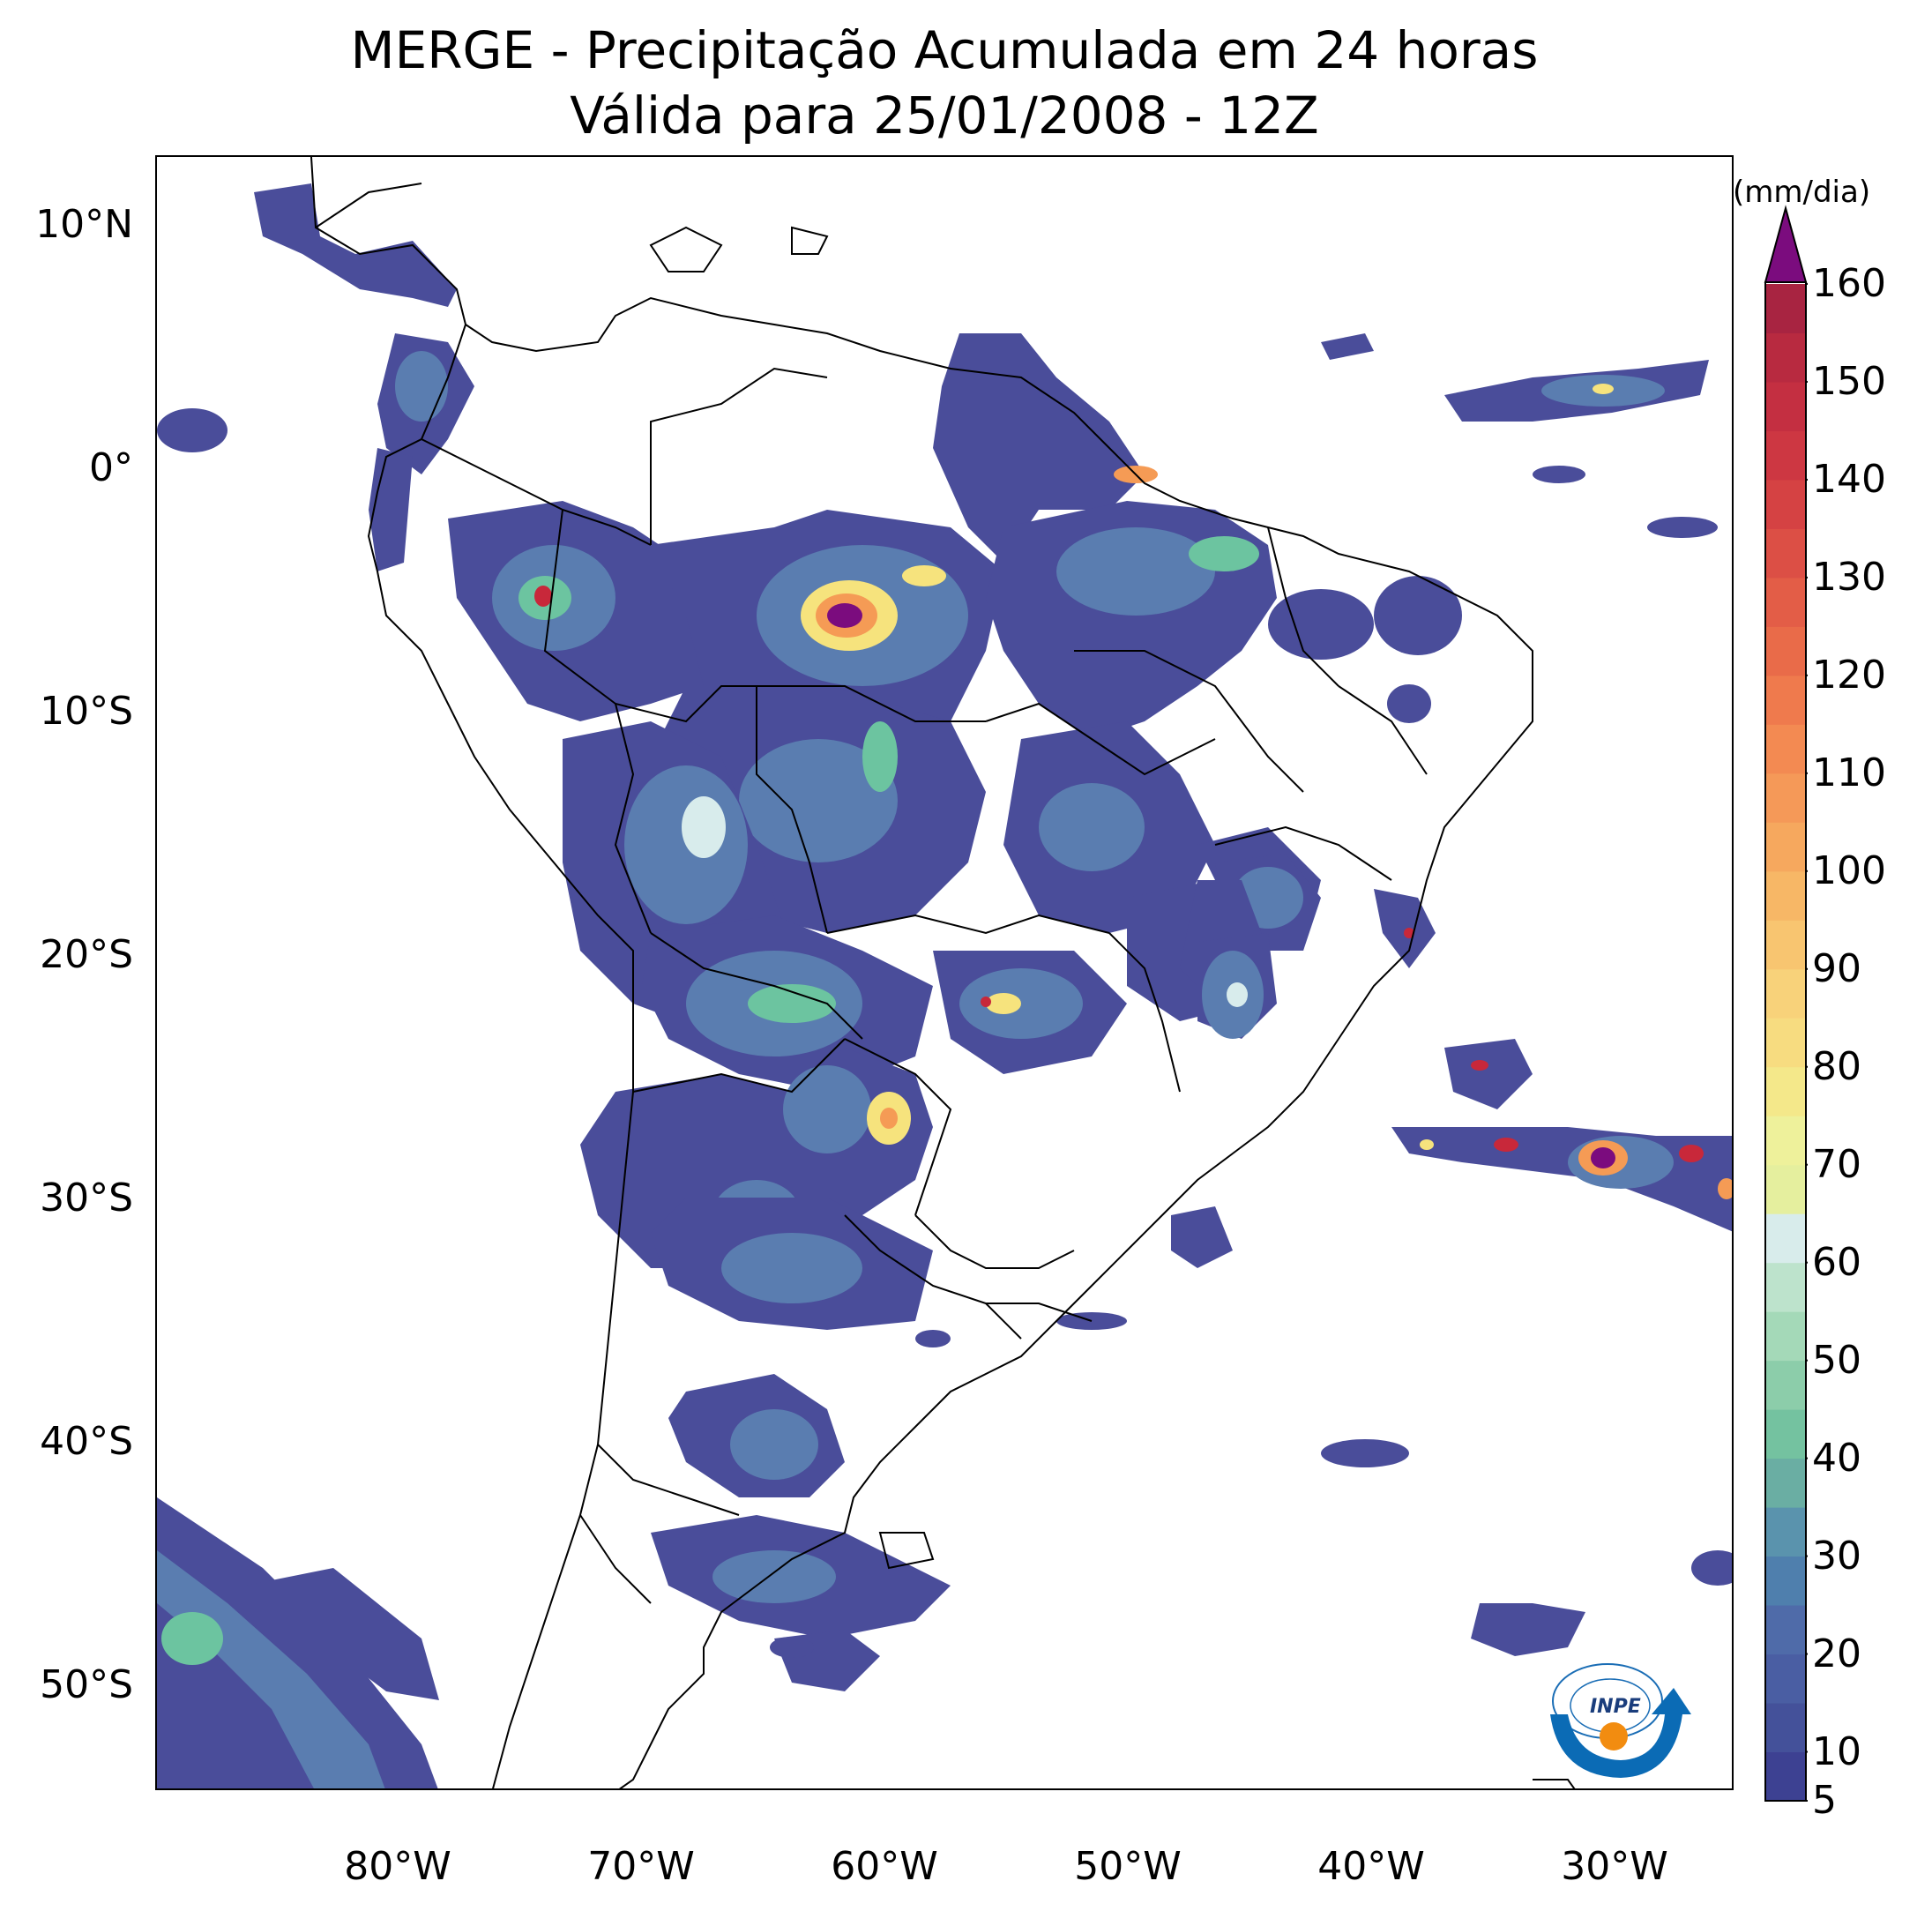 The image size is (1932, 1911). I want to click on lat-tick-label: 30°S, so click(86, 1198).